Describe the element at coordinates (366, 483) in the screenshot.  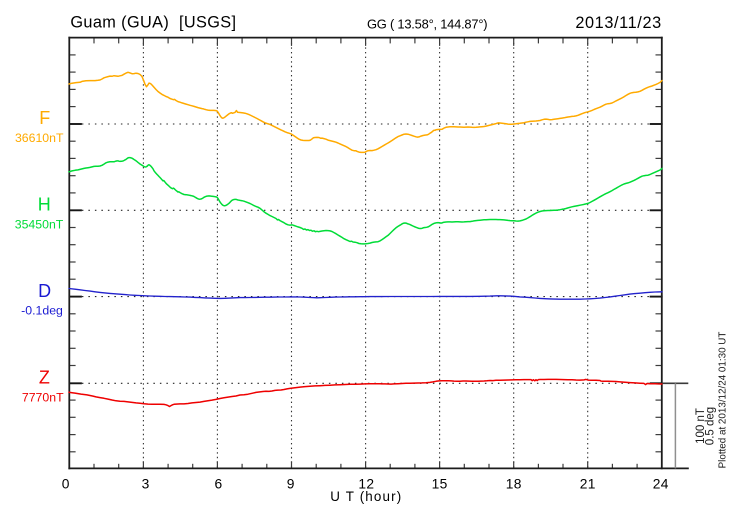
I see `svg-text: 12` at that location.